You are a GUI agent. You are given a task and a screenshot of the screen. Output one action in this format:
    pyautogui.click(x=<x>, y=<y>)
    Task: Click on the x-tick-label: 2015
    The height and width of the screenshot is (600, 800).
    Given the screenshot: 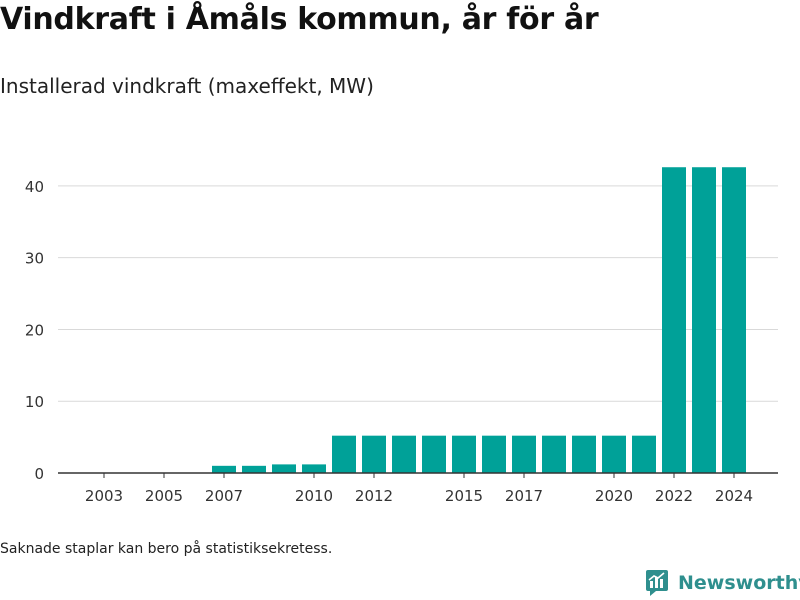 What is the action you would take?
    pyautogui.click(x=464, y=496)
    